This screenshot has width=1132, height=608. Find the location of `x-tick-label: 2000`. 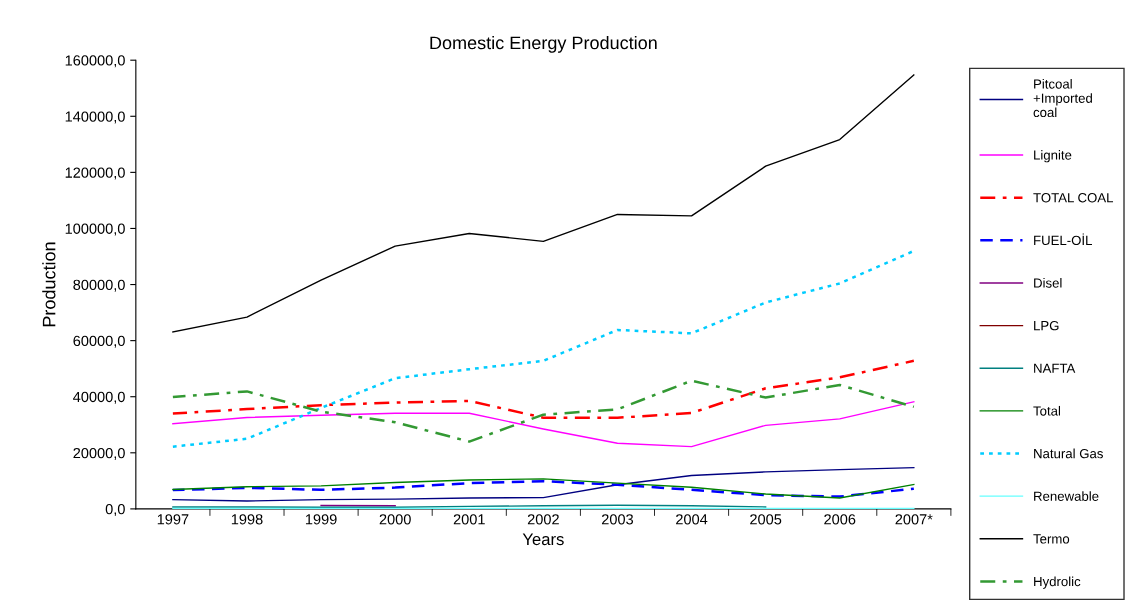

x-tick-label: 2000 is located at coordinates (395, 519).